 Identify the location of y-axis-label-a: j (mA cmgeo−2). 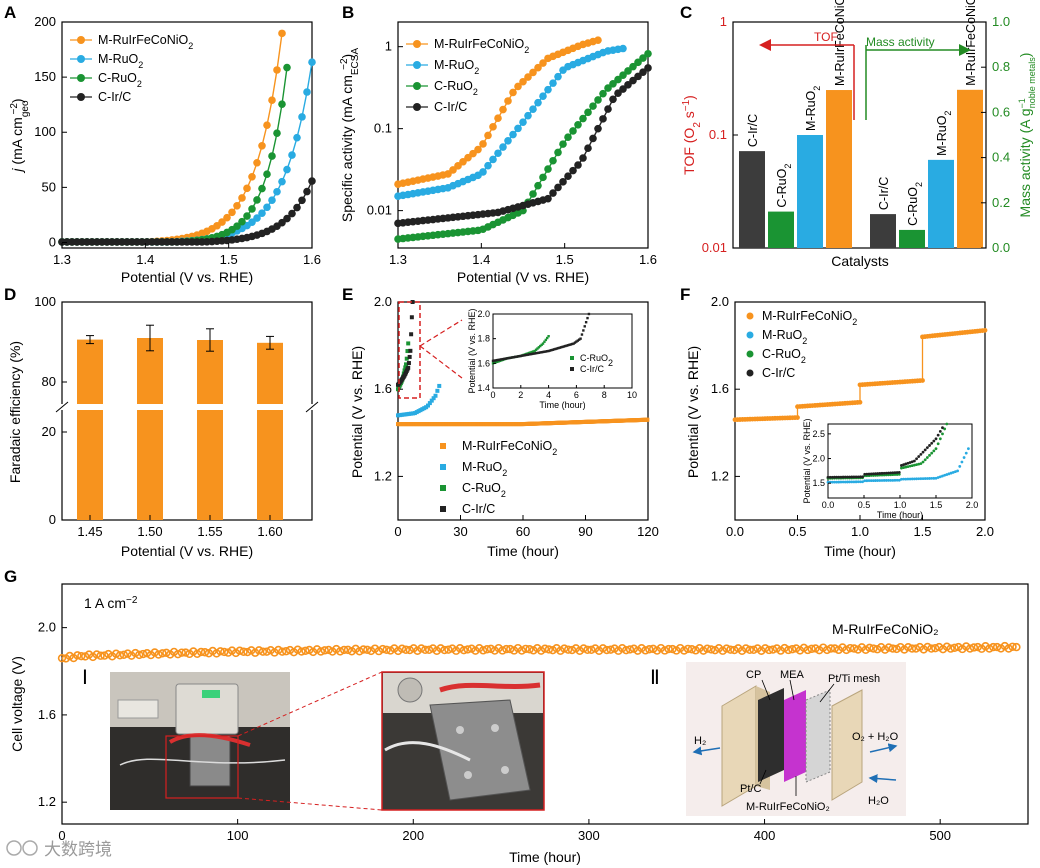
(20, 135).